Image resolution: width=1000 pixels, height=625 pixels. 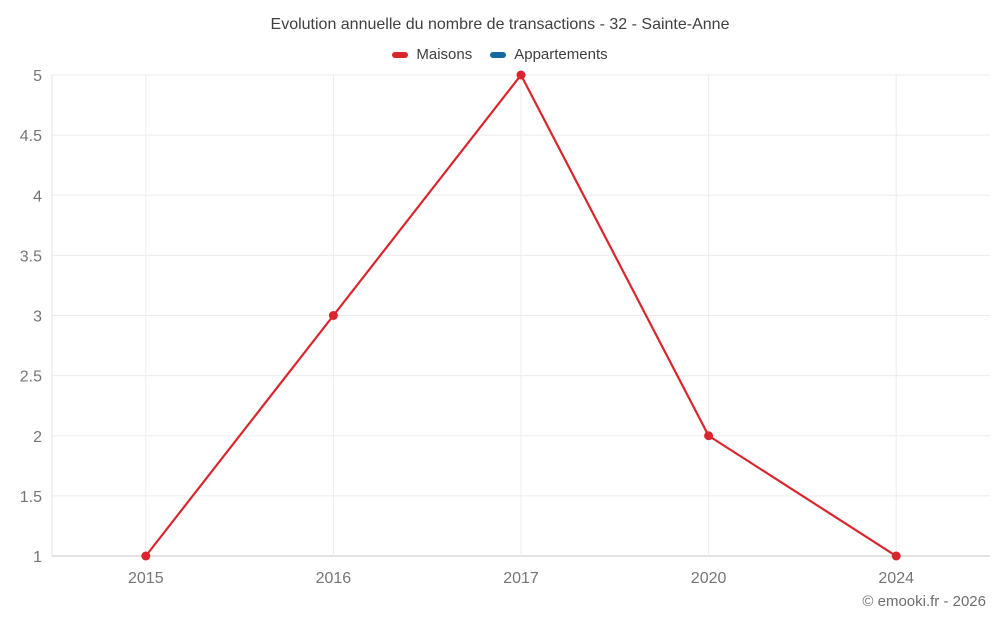 I want to click on legend-swatch-appartements-icon, so click(x=498, y=54).